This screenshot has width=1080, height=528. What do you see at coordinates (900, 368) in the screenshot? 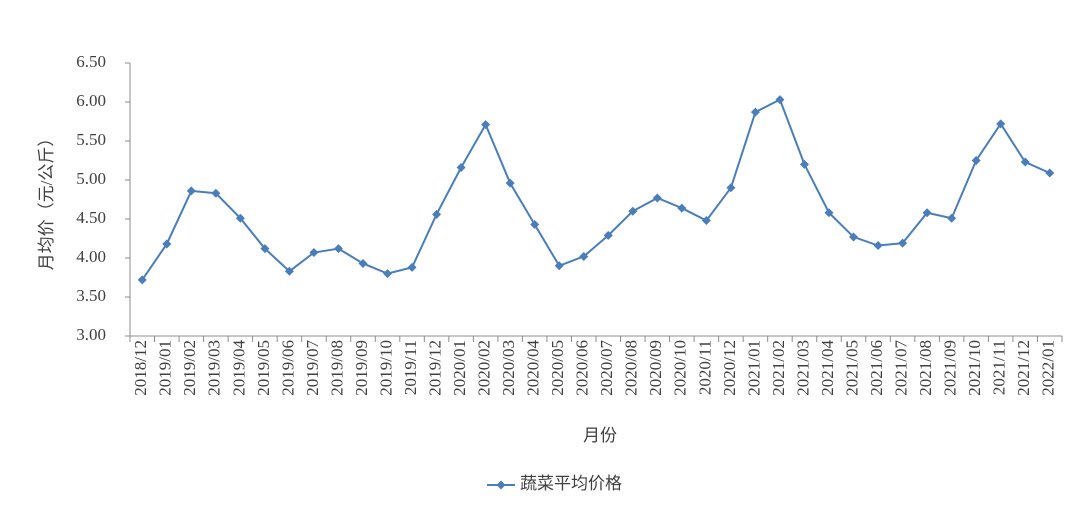
I see `x-tick-label: 2021/07` at bounding box center [900, 368].